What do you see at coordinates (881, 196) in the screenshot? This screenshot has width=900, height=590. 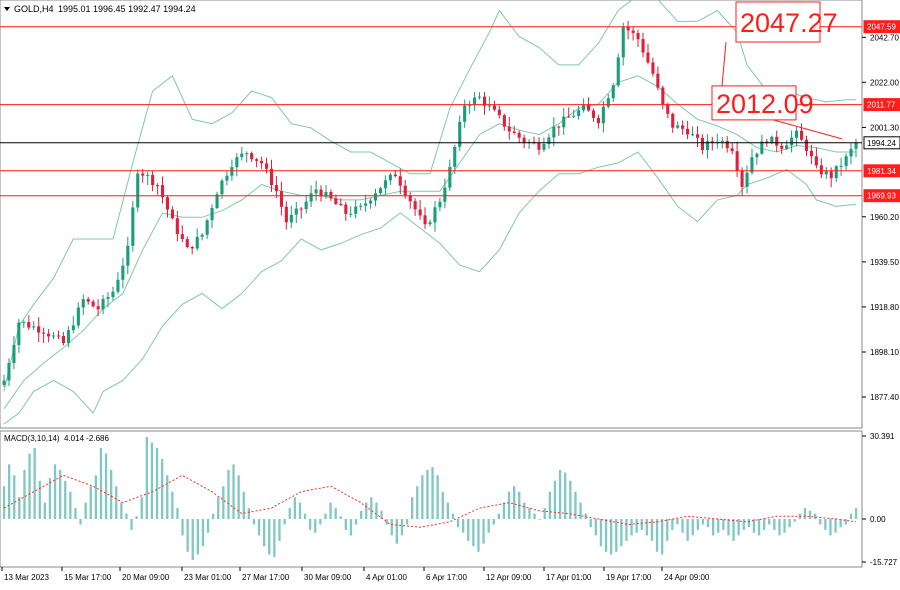 I see `level-price-label: 1969.93` at bounding box center [881, 196].